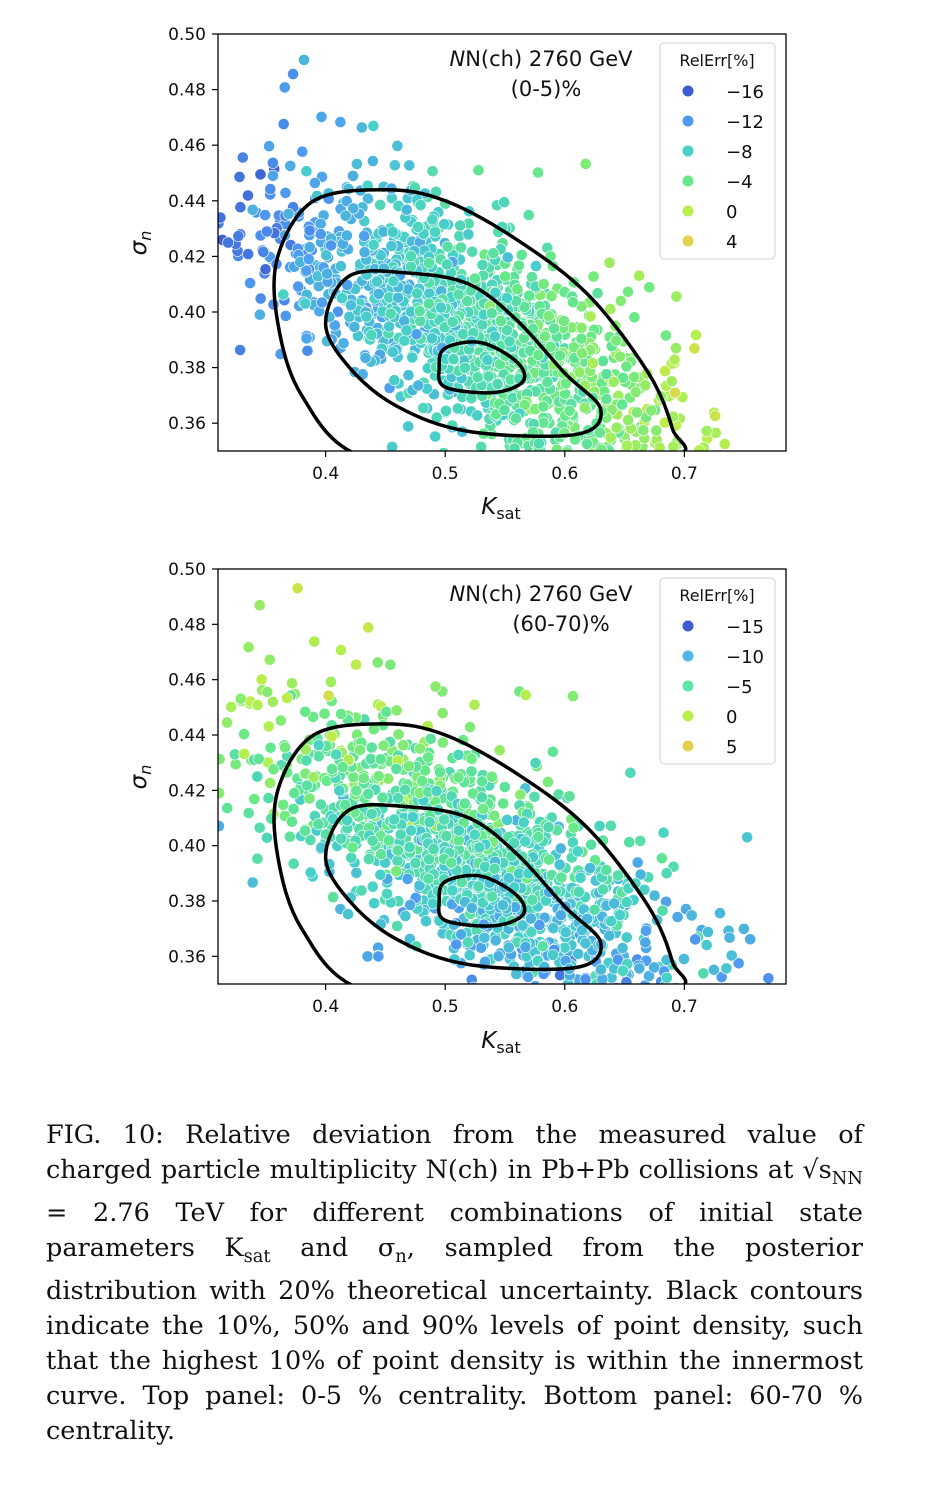 This screenshot has height=1494, width=950. I want to click on annotation-title-bottom-text: N(ch) 2760 GeV, so click(549, 594).